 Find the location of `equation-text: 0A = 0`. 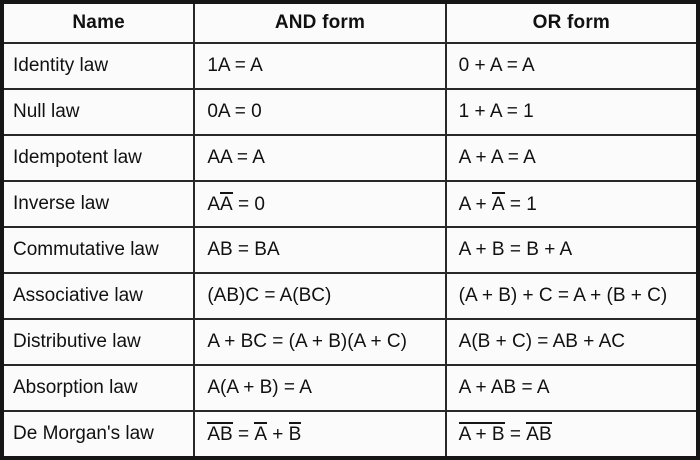

equation-text: 0A = 0 is located at coordinates (234, 111).